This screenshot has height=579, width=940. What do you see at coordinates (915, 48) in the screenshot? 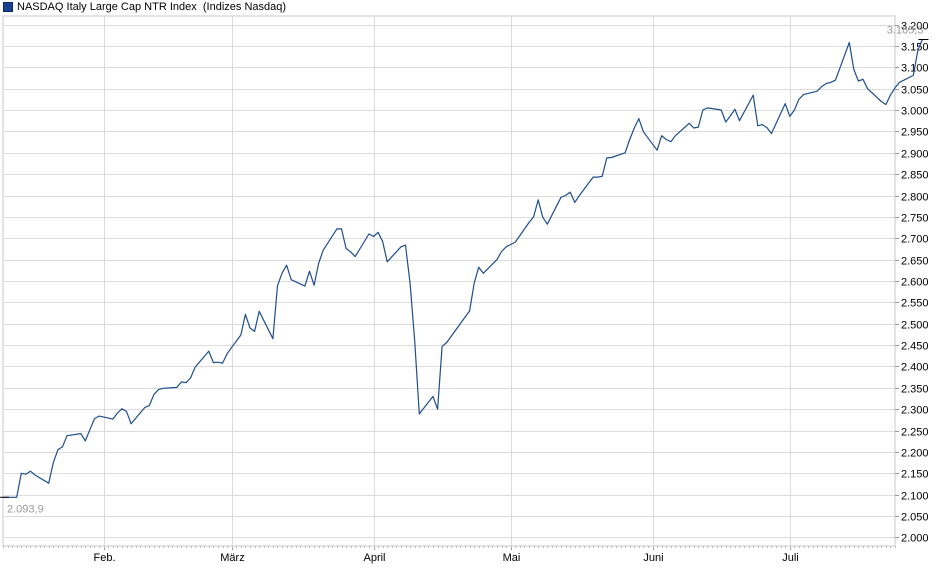
I see `y-tick-label: 3.150` at bounding box center [915, 48].